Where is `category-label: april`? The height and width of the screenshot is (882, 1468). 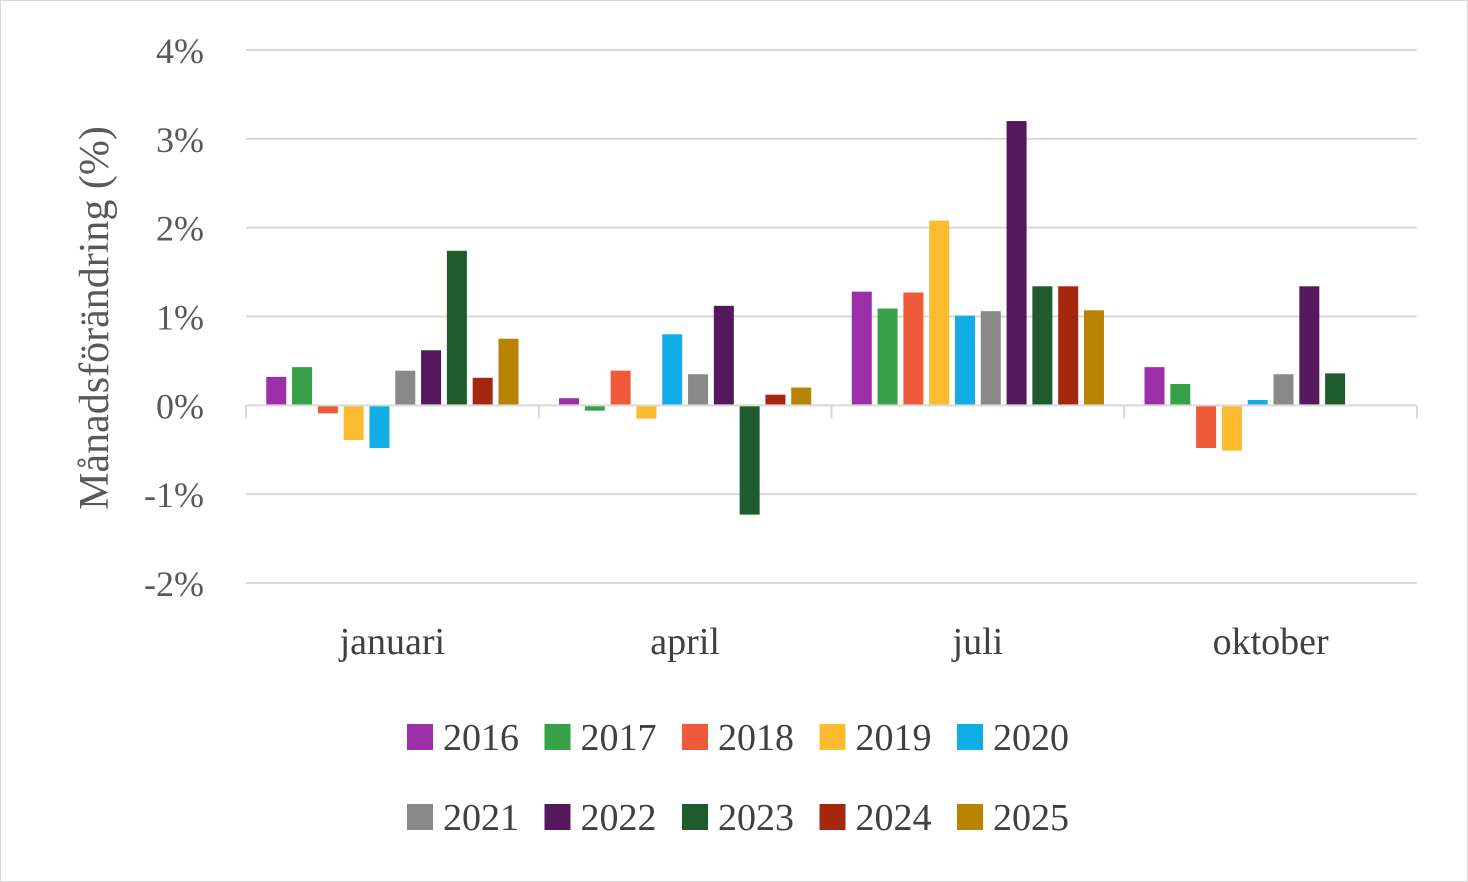 category-label: april is located at coordinates (685, 642).